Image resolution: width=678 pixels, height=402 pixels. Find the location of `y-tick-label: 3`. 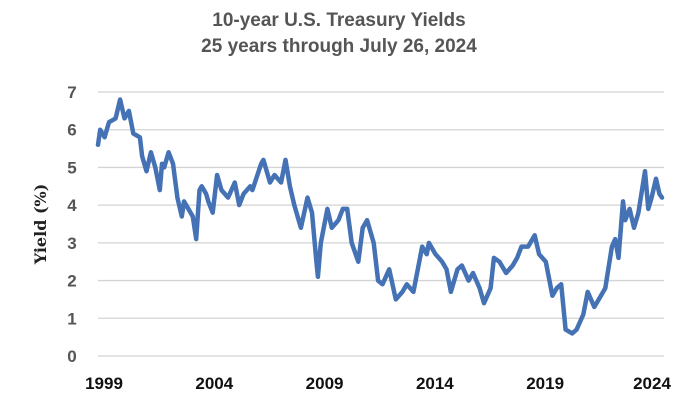

y-tick-label: 3 is located at coordinates (71, 243).